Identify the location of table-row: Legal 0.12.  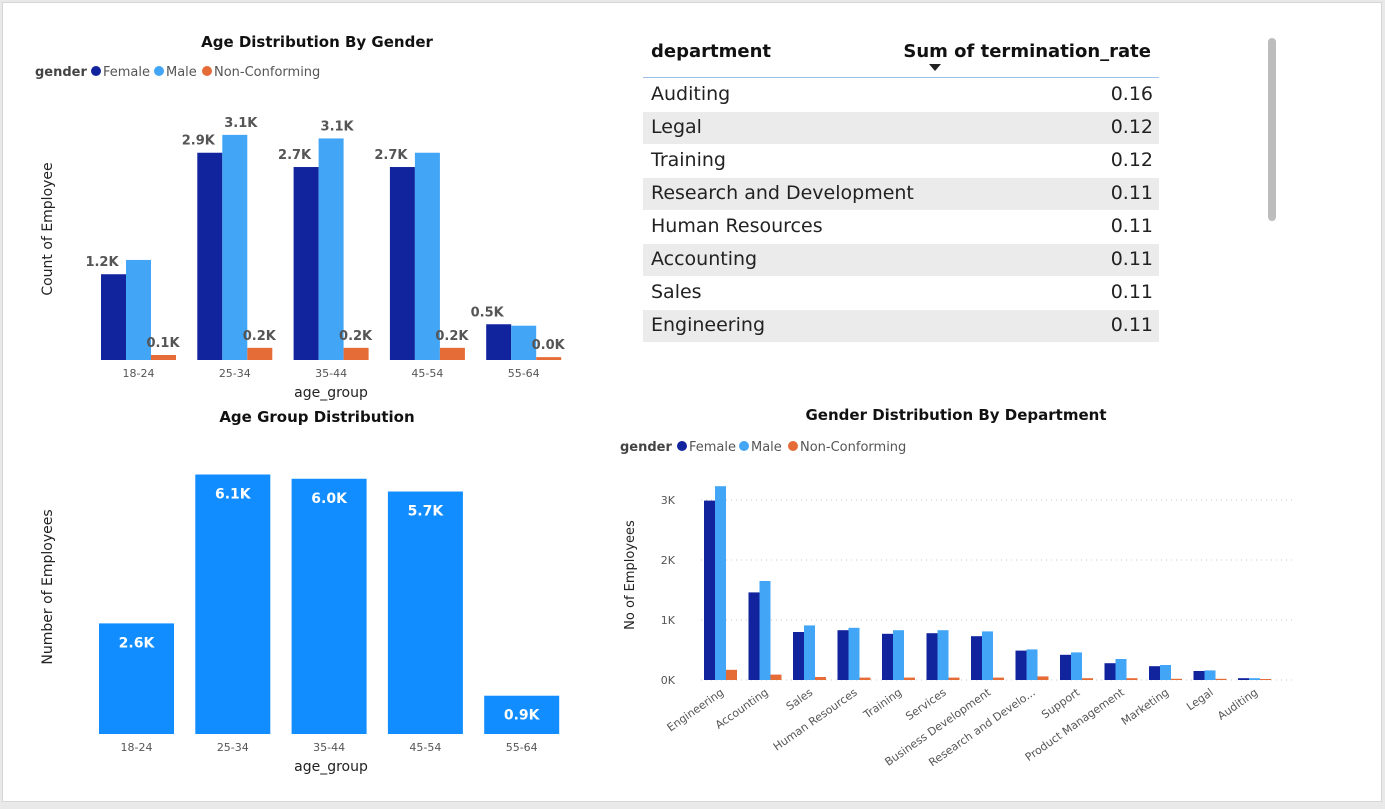
(901, 128).